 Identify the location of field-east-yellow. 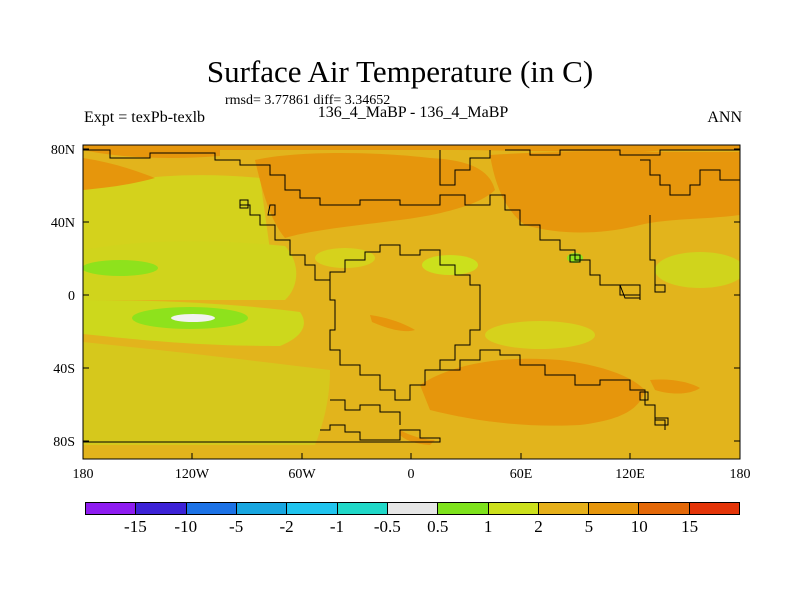
(697, 270).